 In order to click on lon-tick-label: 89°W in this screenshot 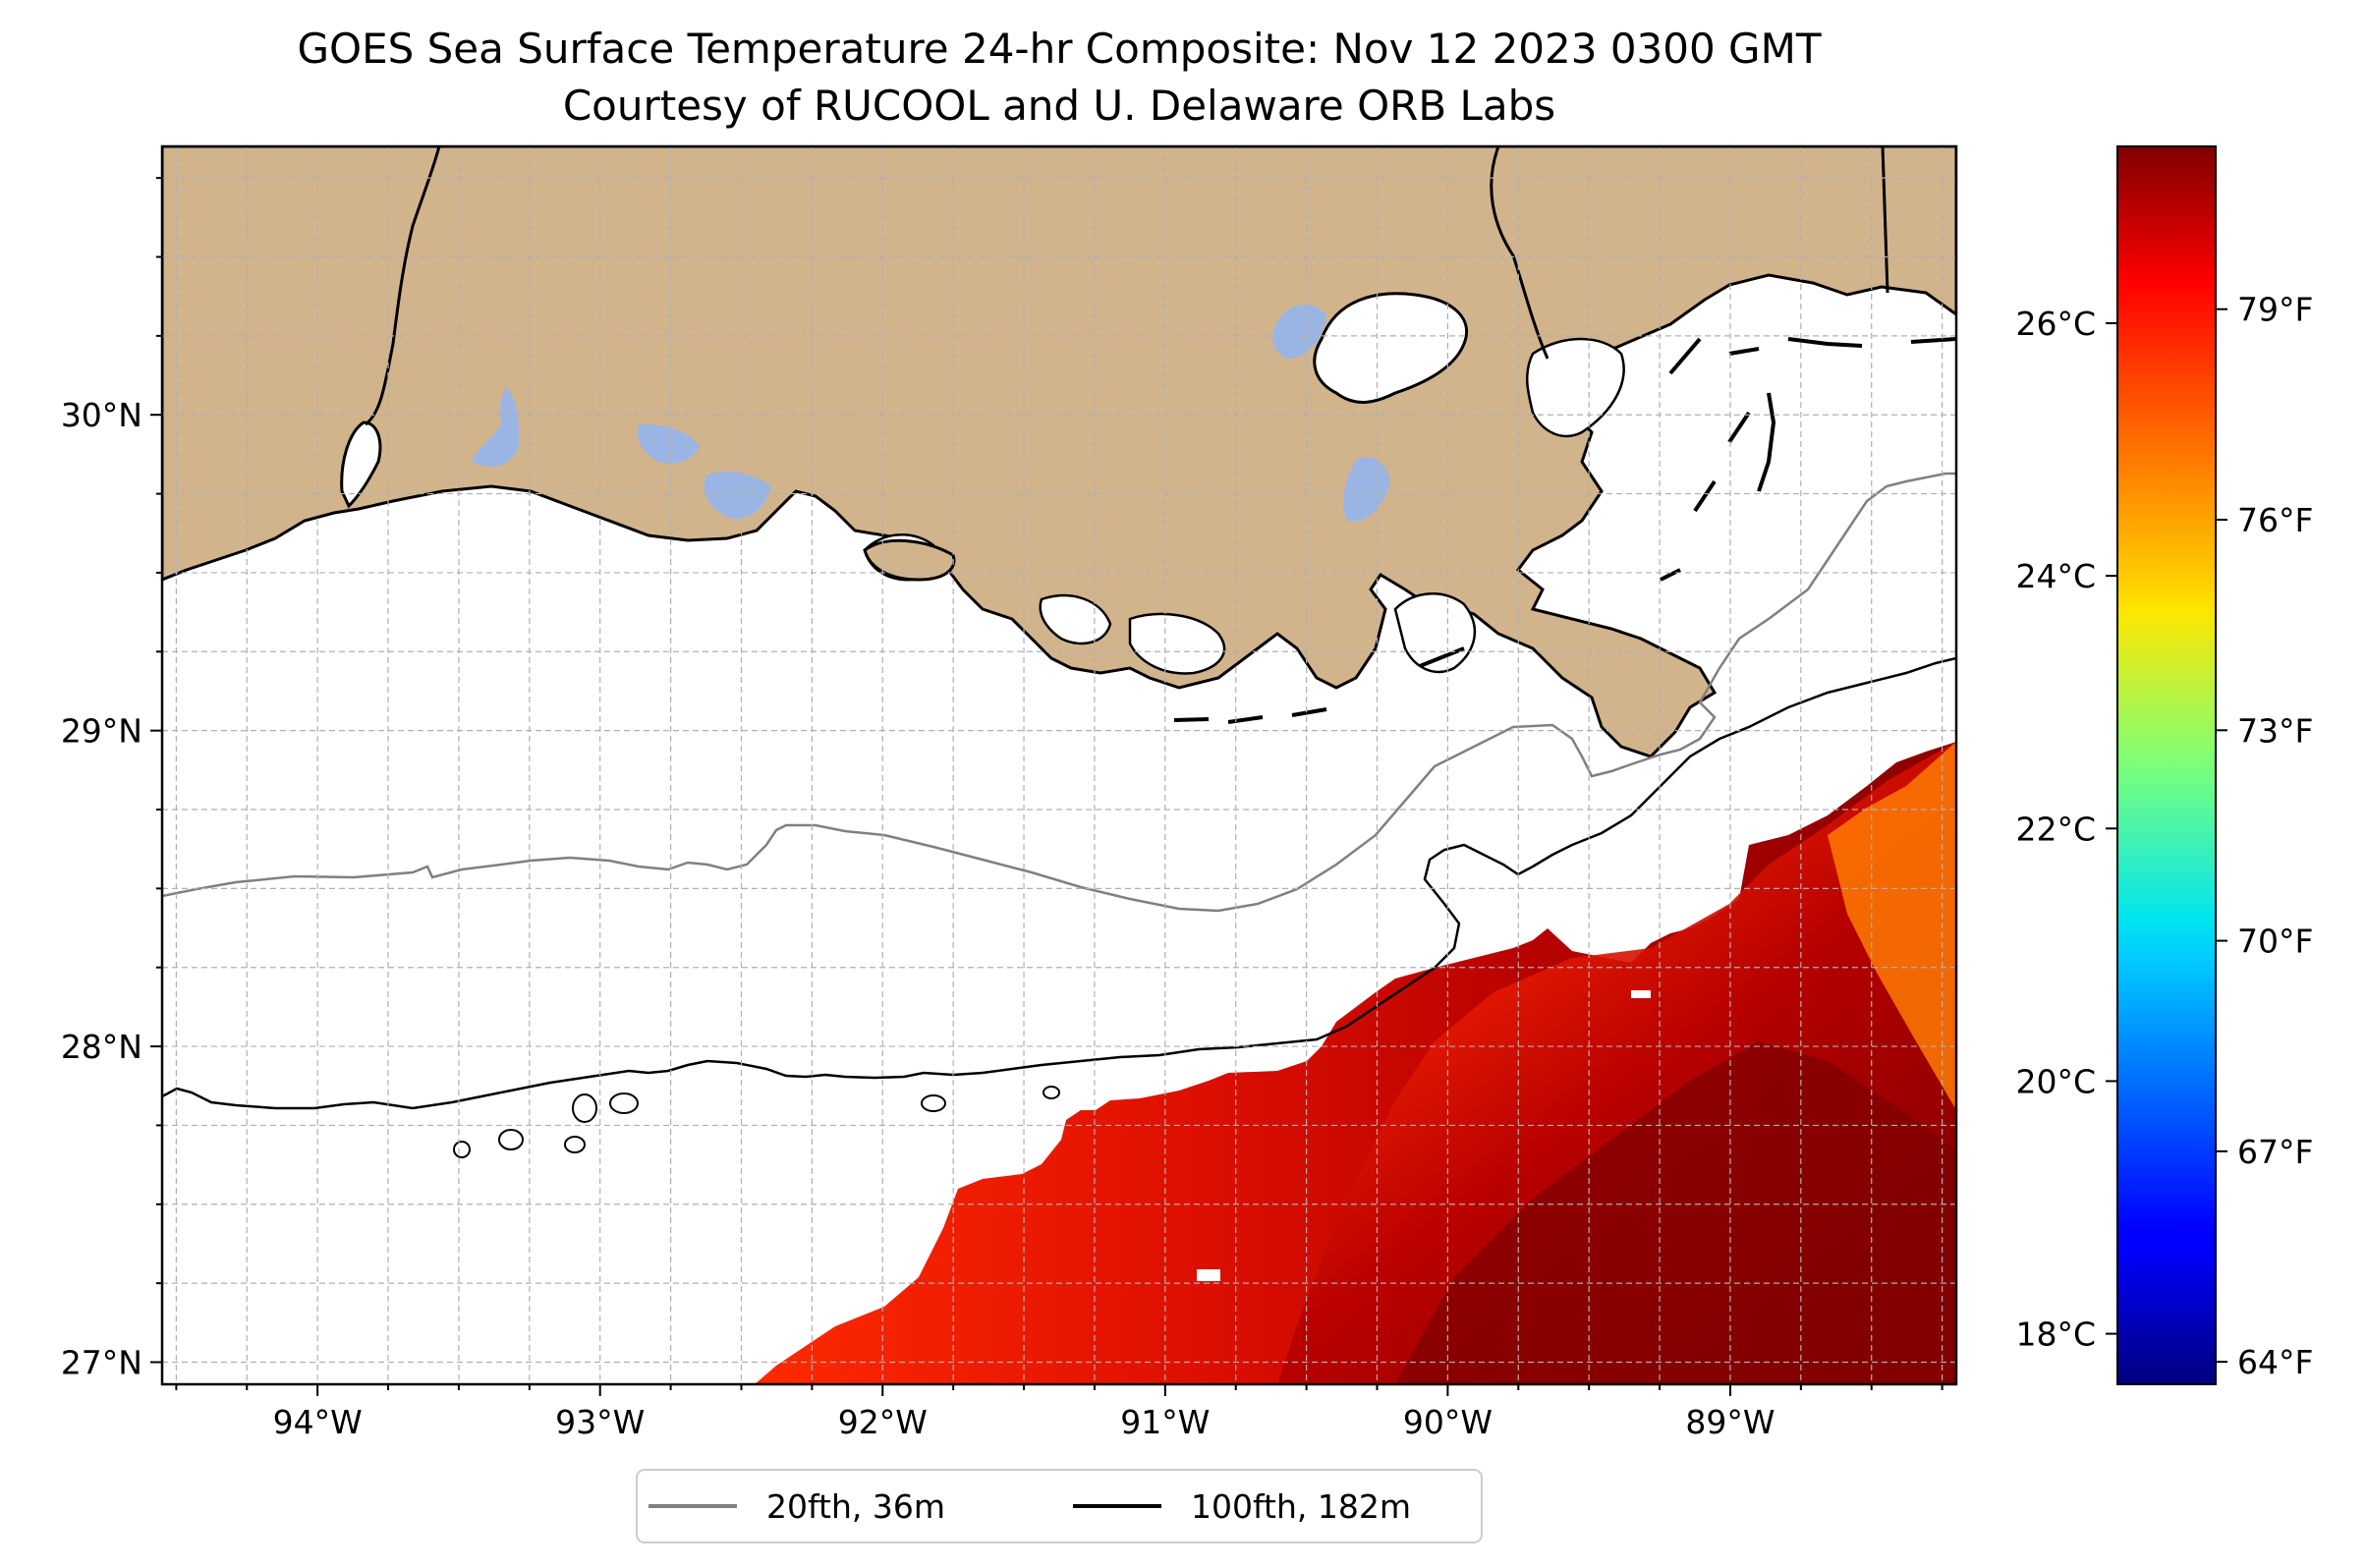, I will do `click(1730, 1422)`.